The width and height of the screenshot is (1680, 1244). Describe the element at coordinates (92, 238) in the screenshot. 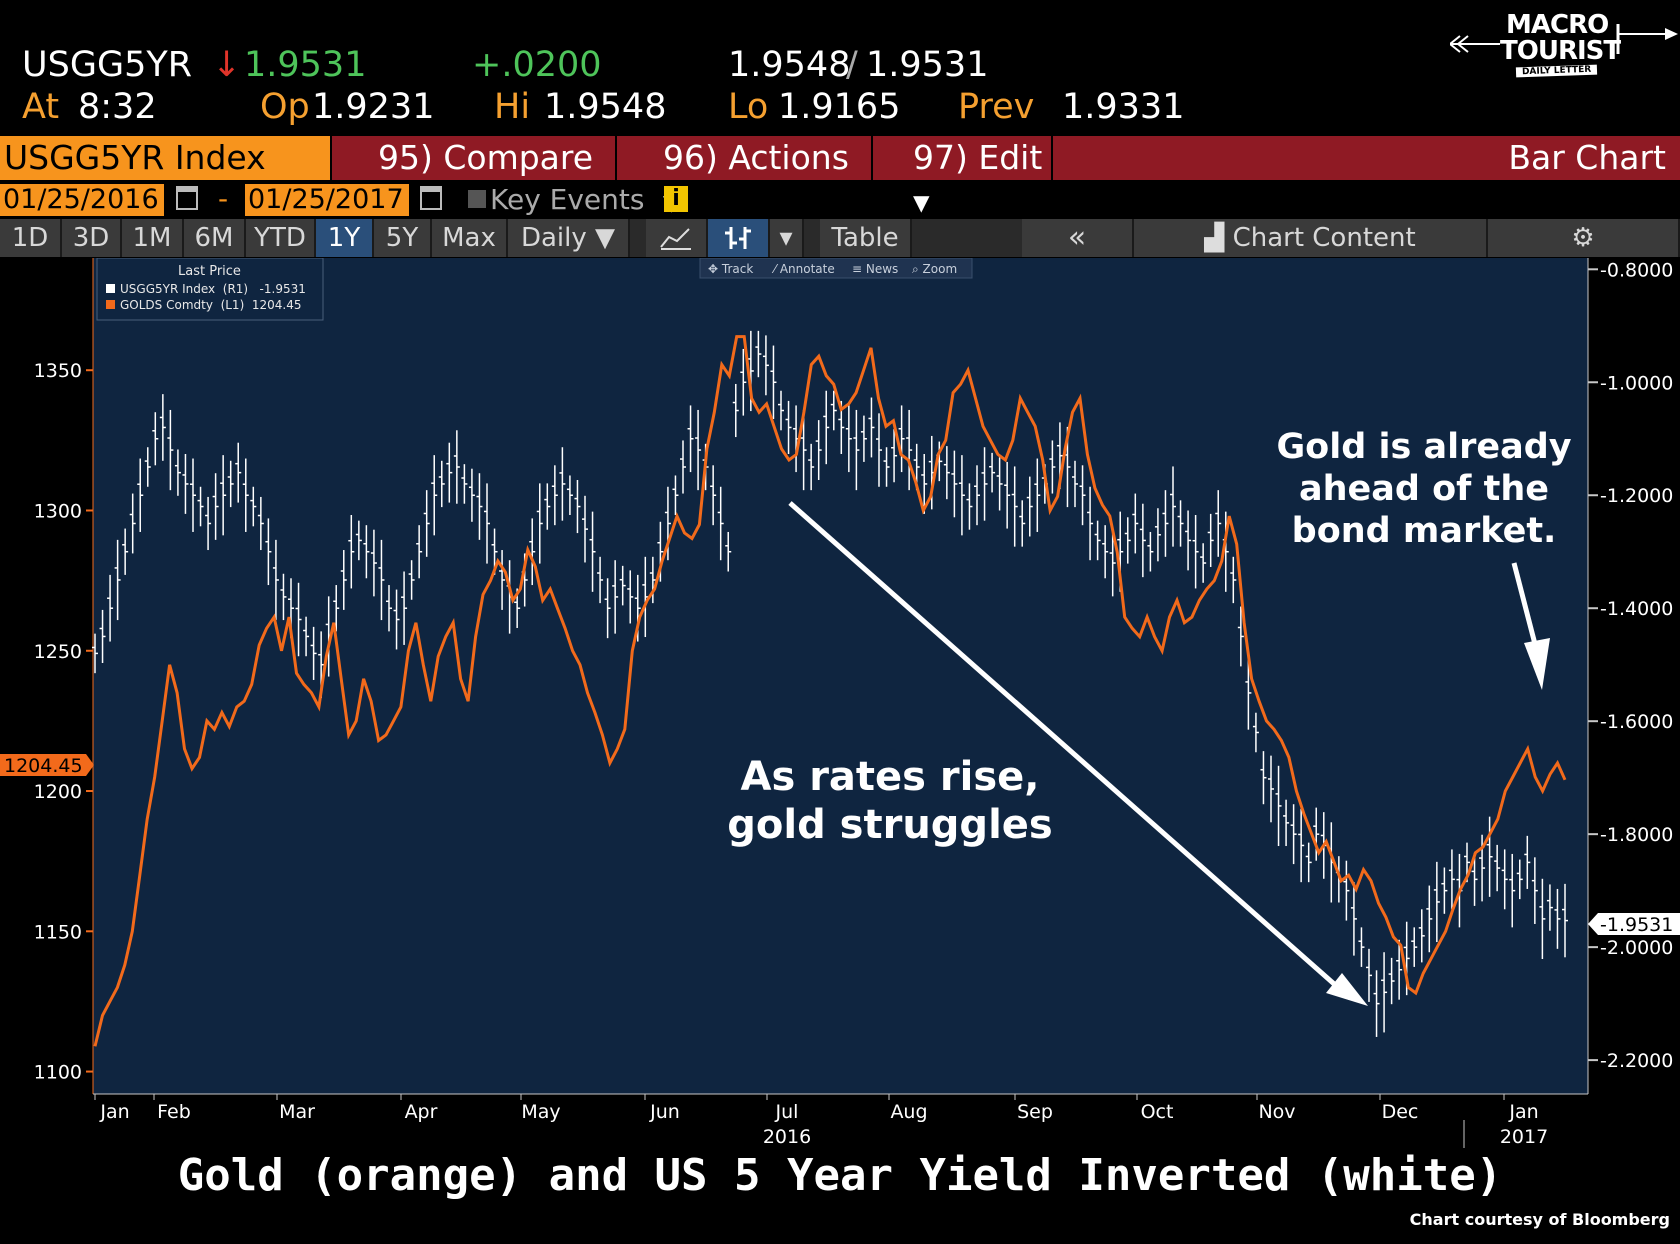

I see `period-3d: 3D` at that location.